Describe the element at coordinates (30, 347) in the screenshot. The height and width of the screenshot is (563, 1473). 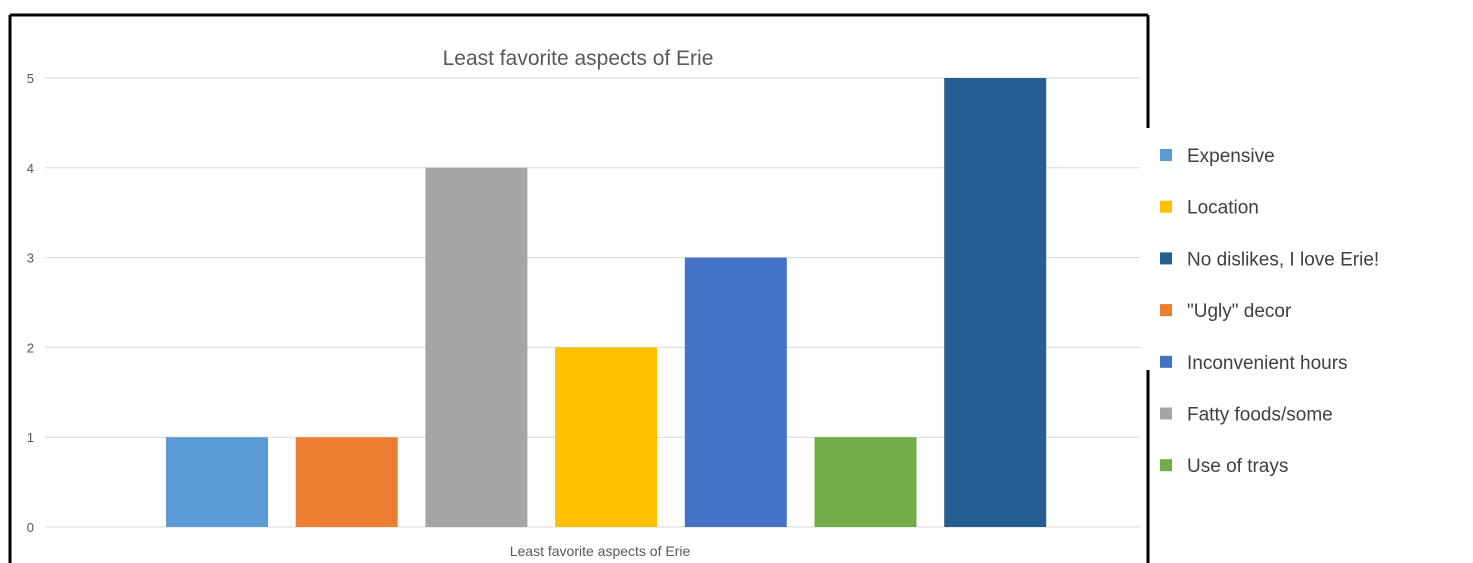
I see `y-tick-label: 2` at that location.